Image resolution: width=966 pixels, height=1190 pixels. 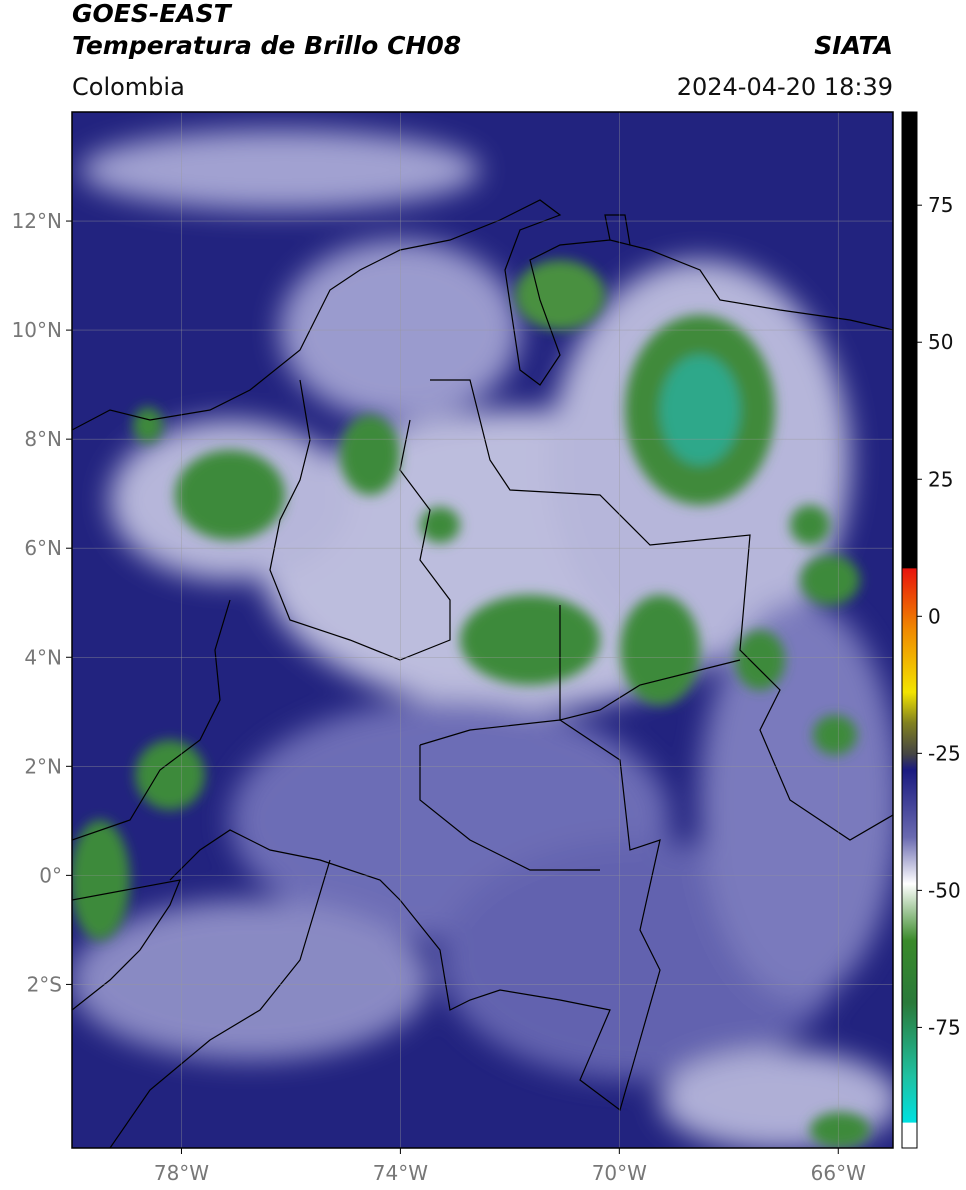 I want to click on x-tick-label: 70°W, so click(x=619, y=1173).